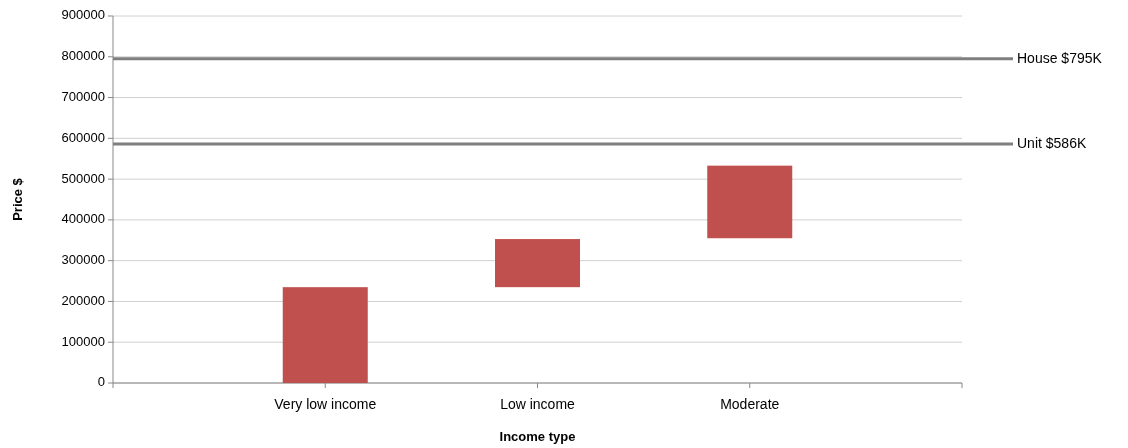 The width and height of the screenshot is (1128, 448). Describe the element at coordinates (83, 300) in the screenshot. I see `y-tick-label: 200000` at that location.